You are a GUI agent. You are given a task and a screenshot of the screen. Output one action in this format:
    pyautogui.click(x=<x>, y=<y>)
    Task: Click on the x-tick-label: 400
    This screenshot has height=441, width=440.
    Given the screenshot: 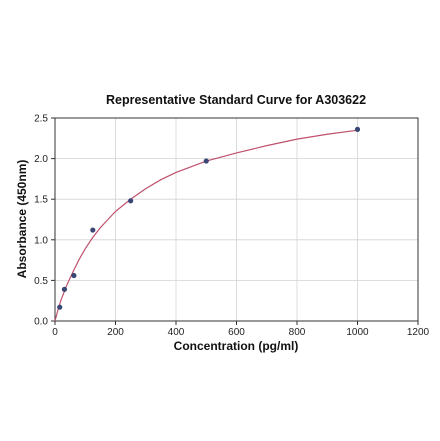 What is the action you would take?
    pyautogui.click(x=176, y=332)
    